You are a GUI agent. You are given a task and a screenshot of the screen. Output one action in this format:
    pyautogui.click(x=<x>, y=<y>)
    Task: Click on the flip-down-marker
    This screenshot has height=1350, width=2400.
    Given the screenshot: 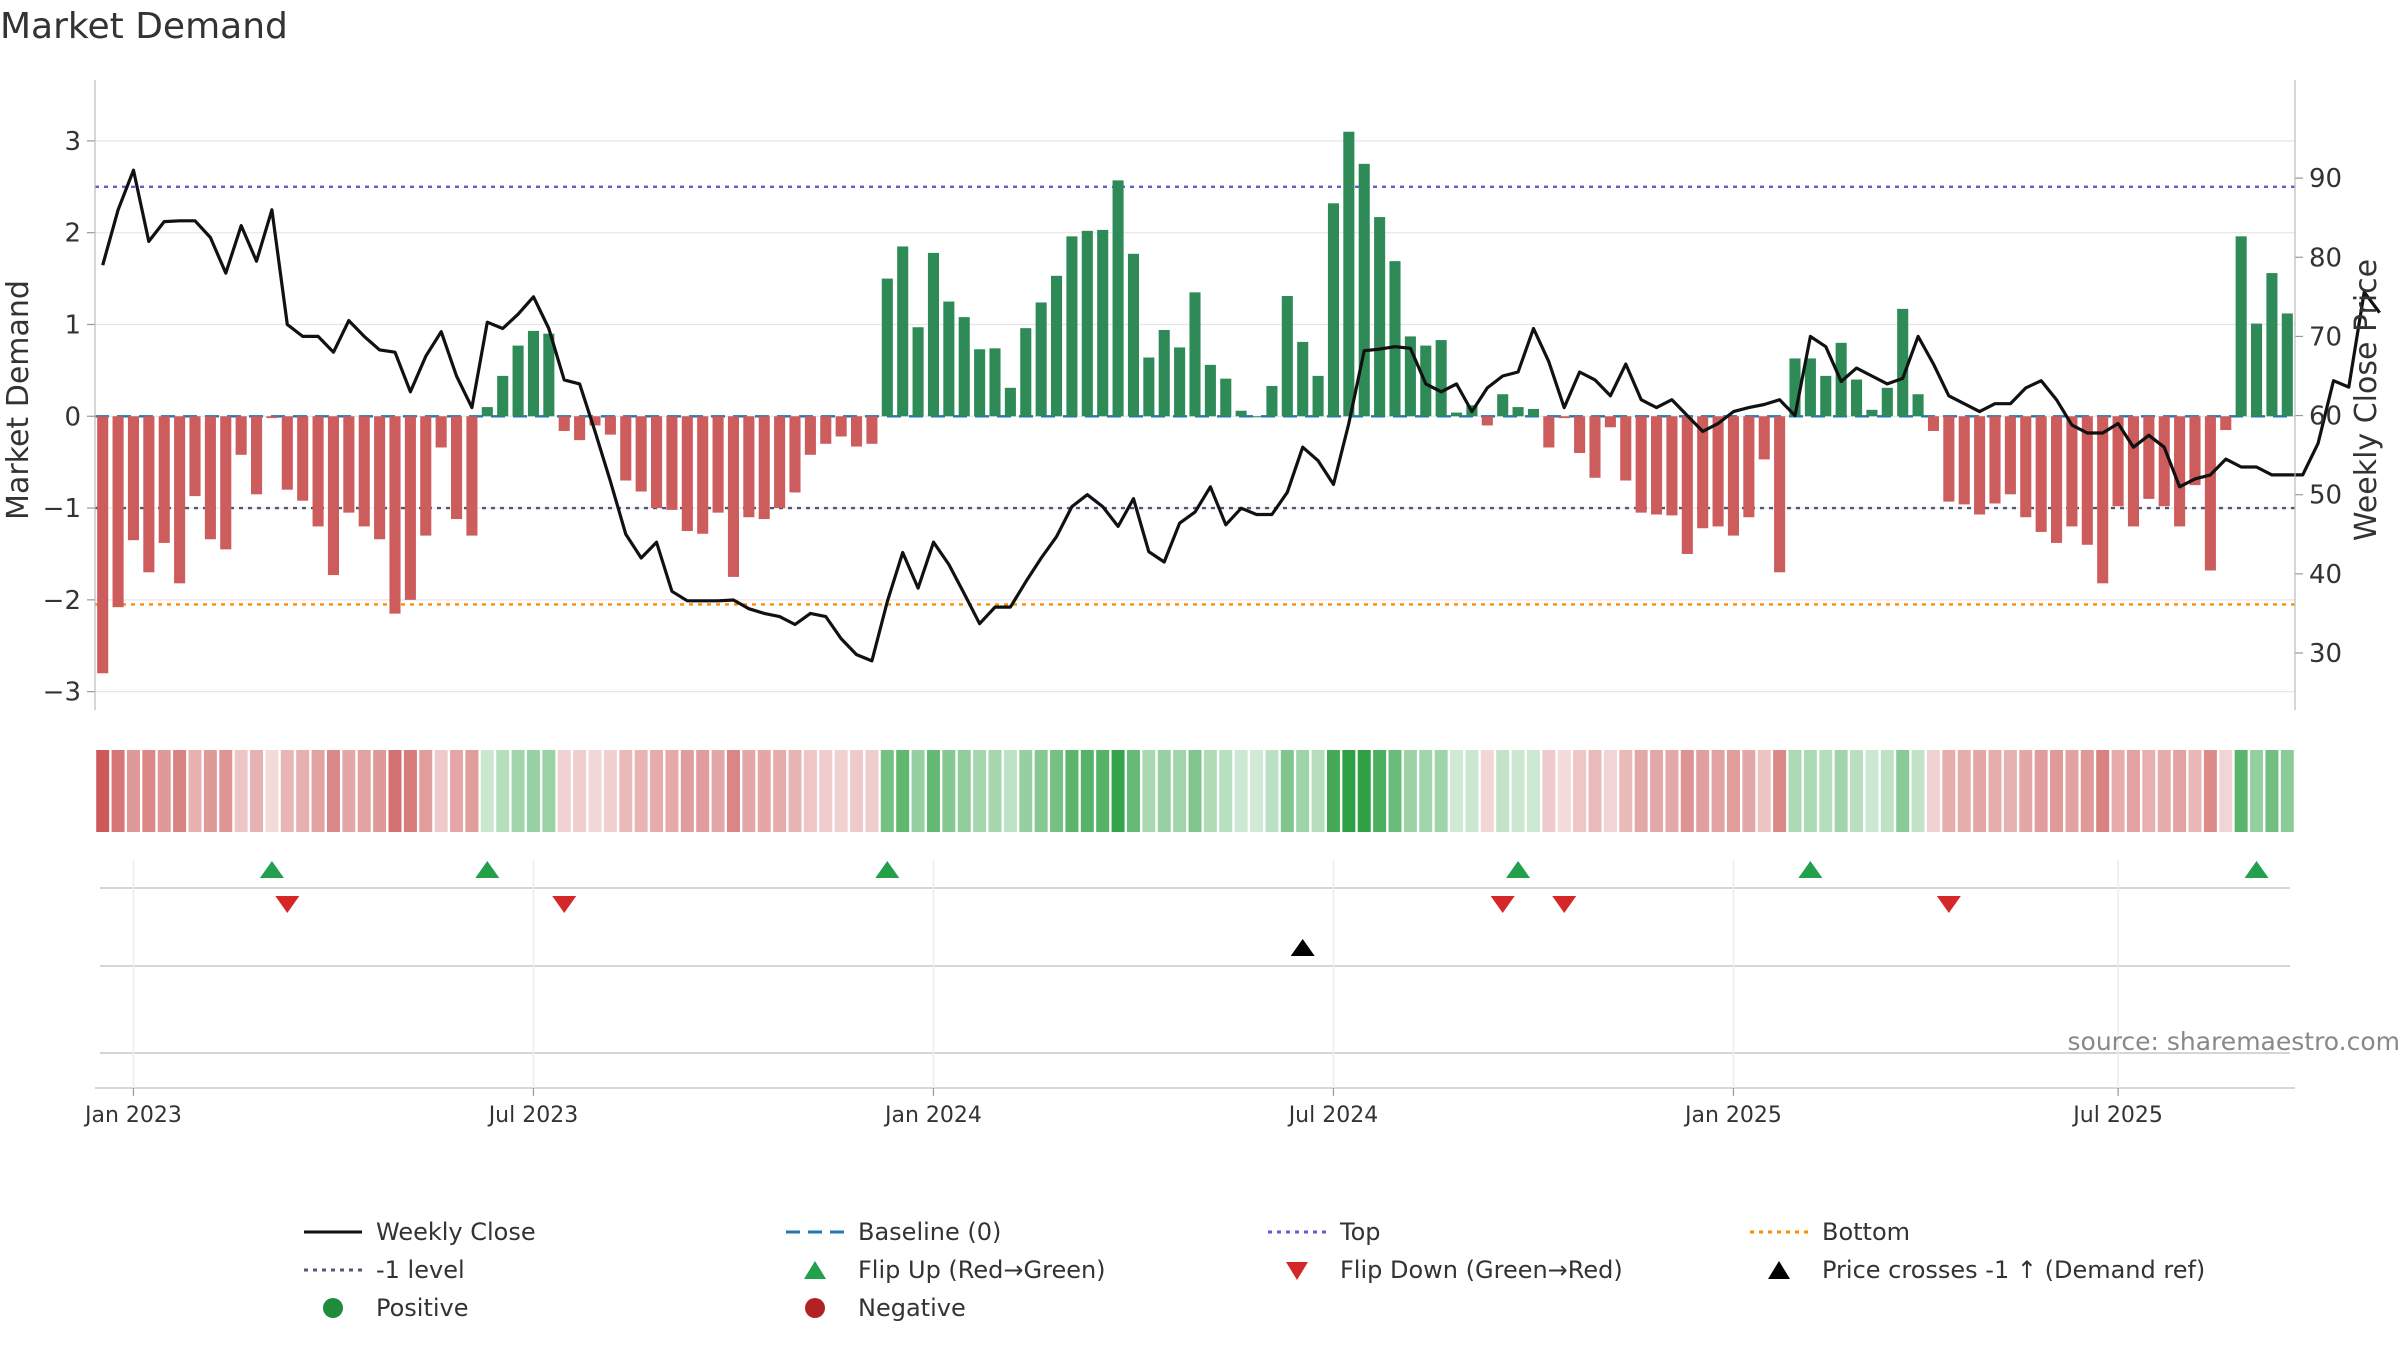 What is the action you would take?
    pyautogui.click(x=1564, y=904)
    